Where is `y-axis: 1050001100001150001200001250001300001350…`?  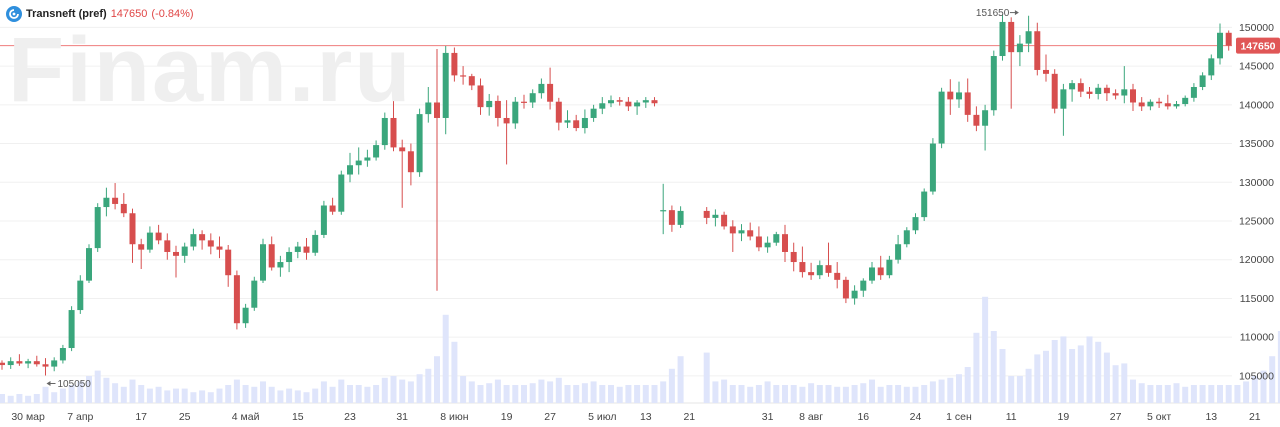 y-axis: 1050001100001150001200001250001300001350… is located at coordinates (1256, 202).